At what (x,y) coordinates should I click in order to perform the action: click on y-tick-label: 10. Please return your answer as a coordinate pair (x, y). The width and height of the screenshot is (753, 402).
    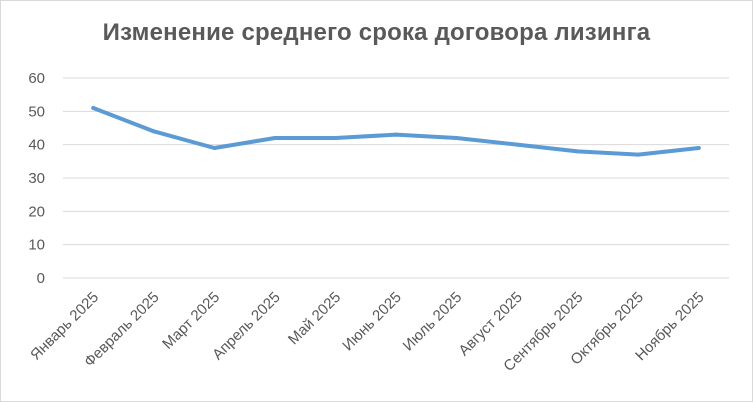
    Looking at the image, I should click on (36, 245).